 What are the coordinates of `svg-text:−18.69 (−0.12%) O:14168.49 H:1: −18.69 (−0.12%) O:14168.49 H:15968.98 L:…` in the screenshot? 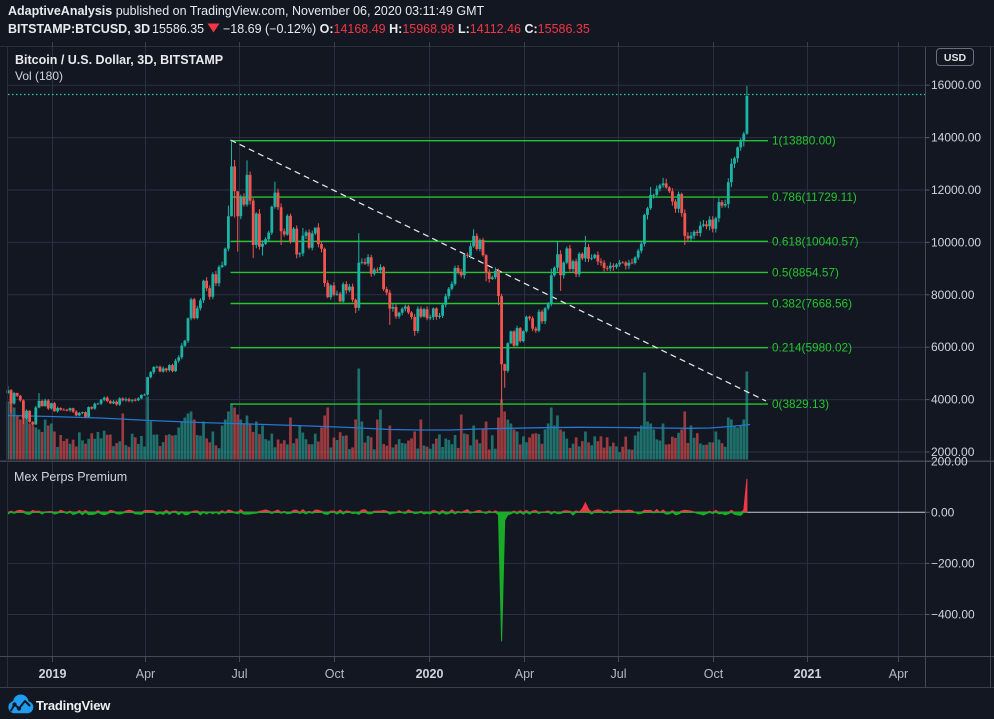 It's located at (406, 29).